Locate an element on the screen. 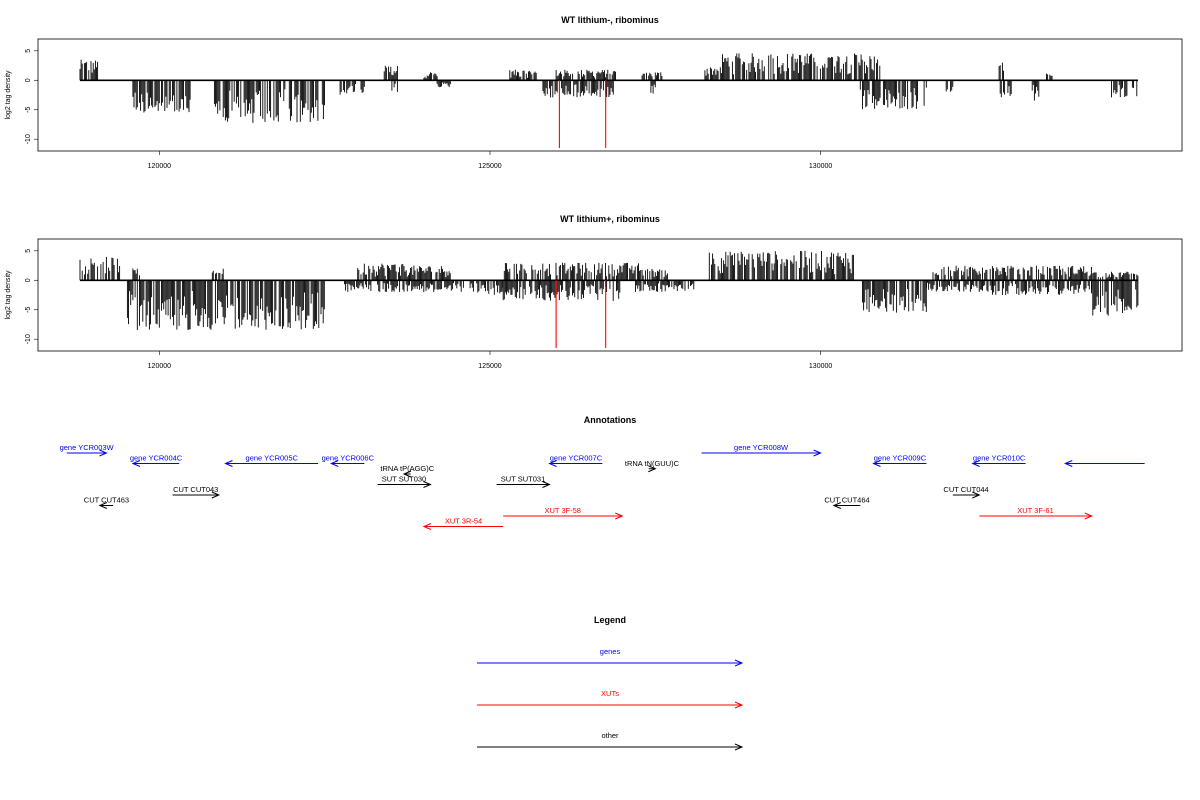  feature-label: CUT CUT044 is located at coordinates (965, 489).